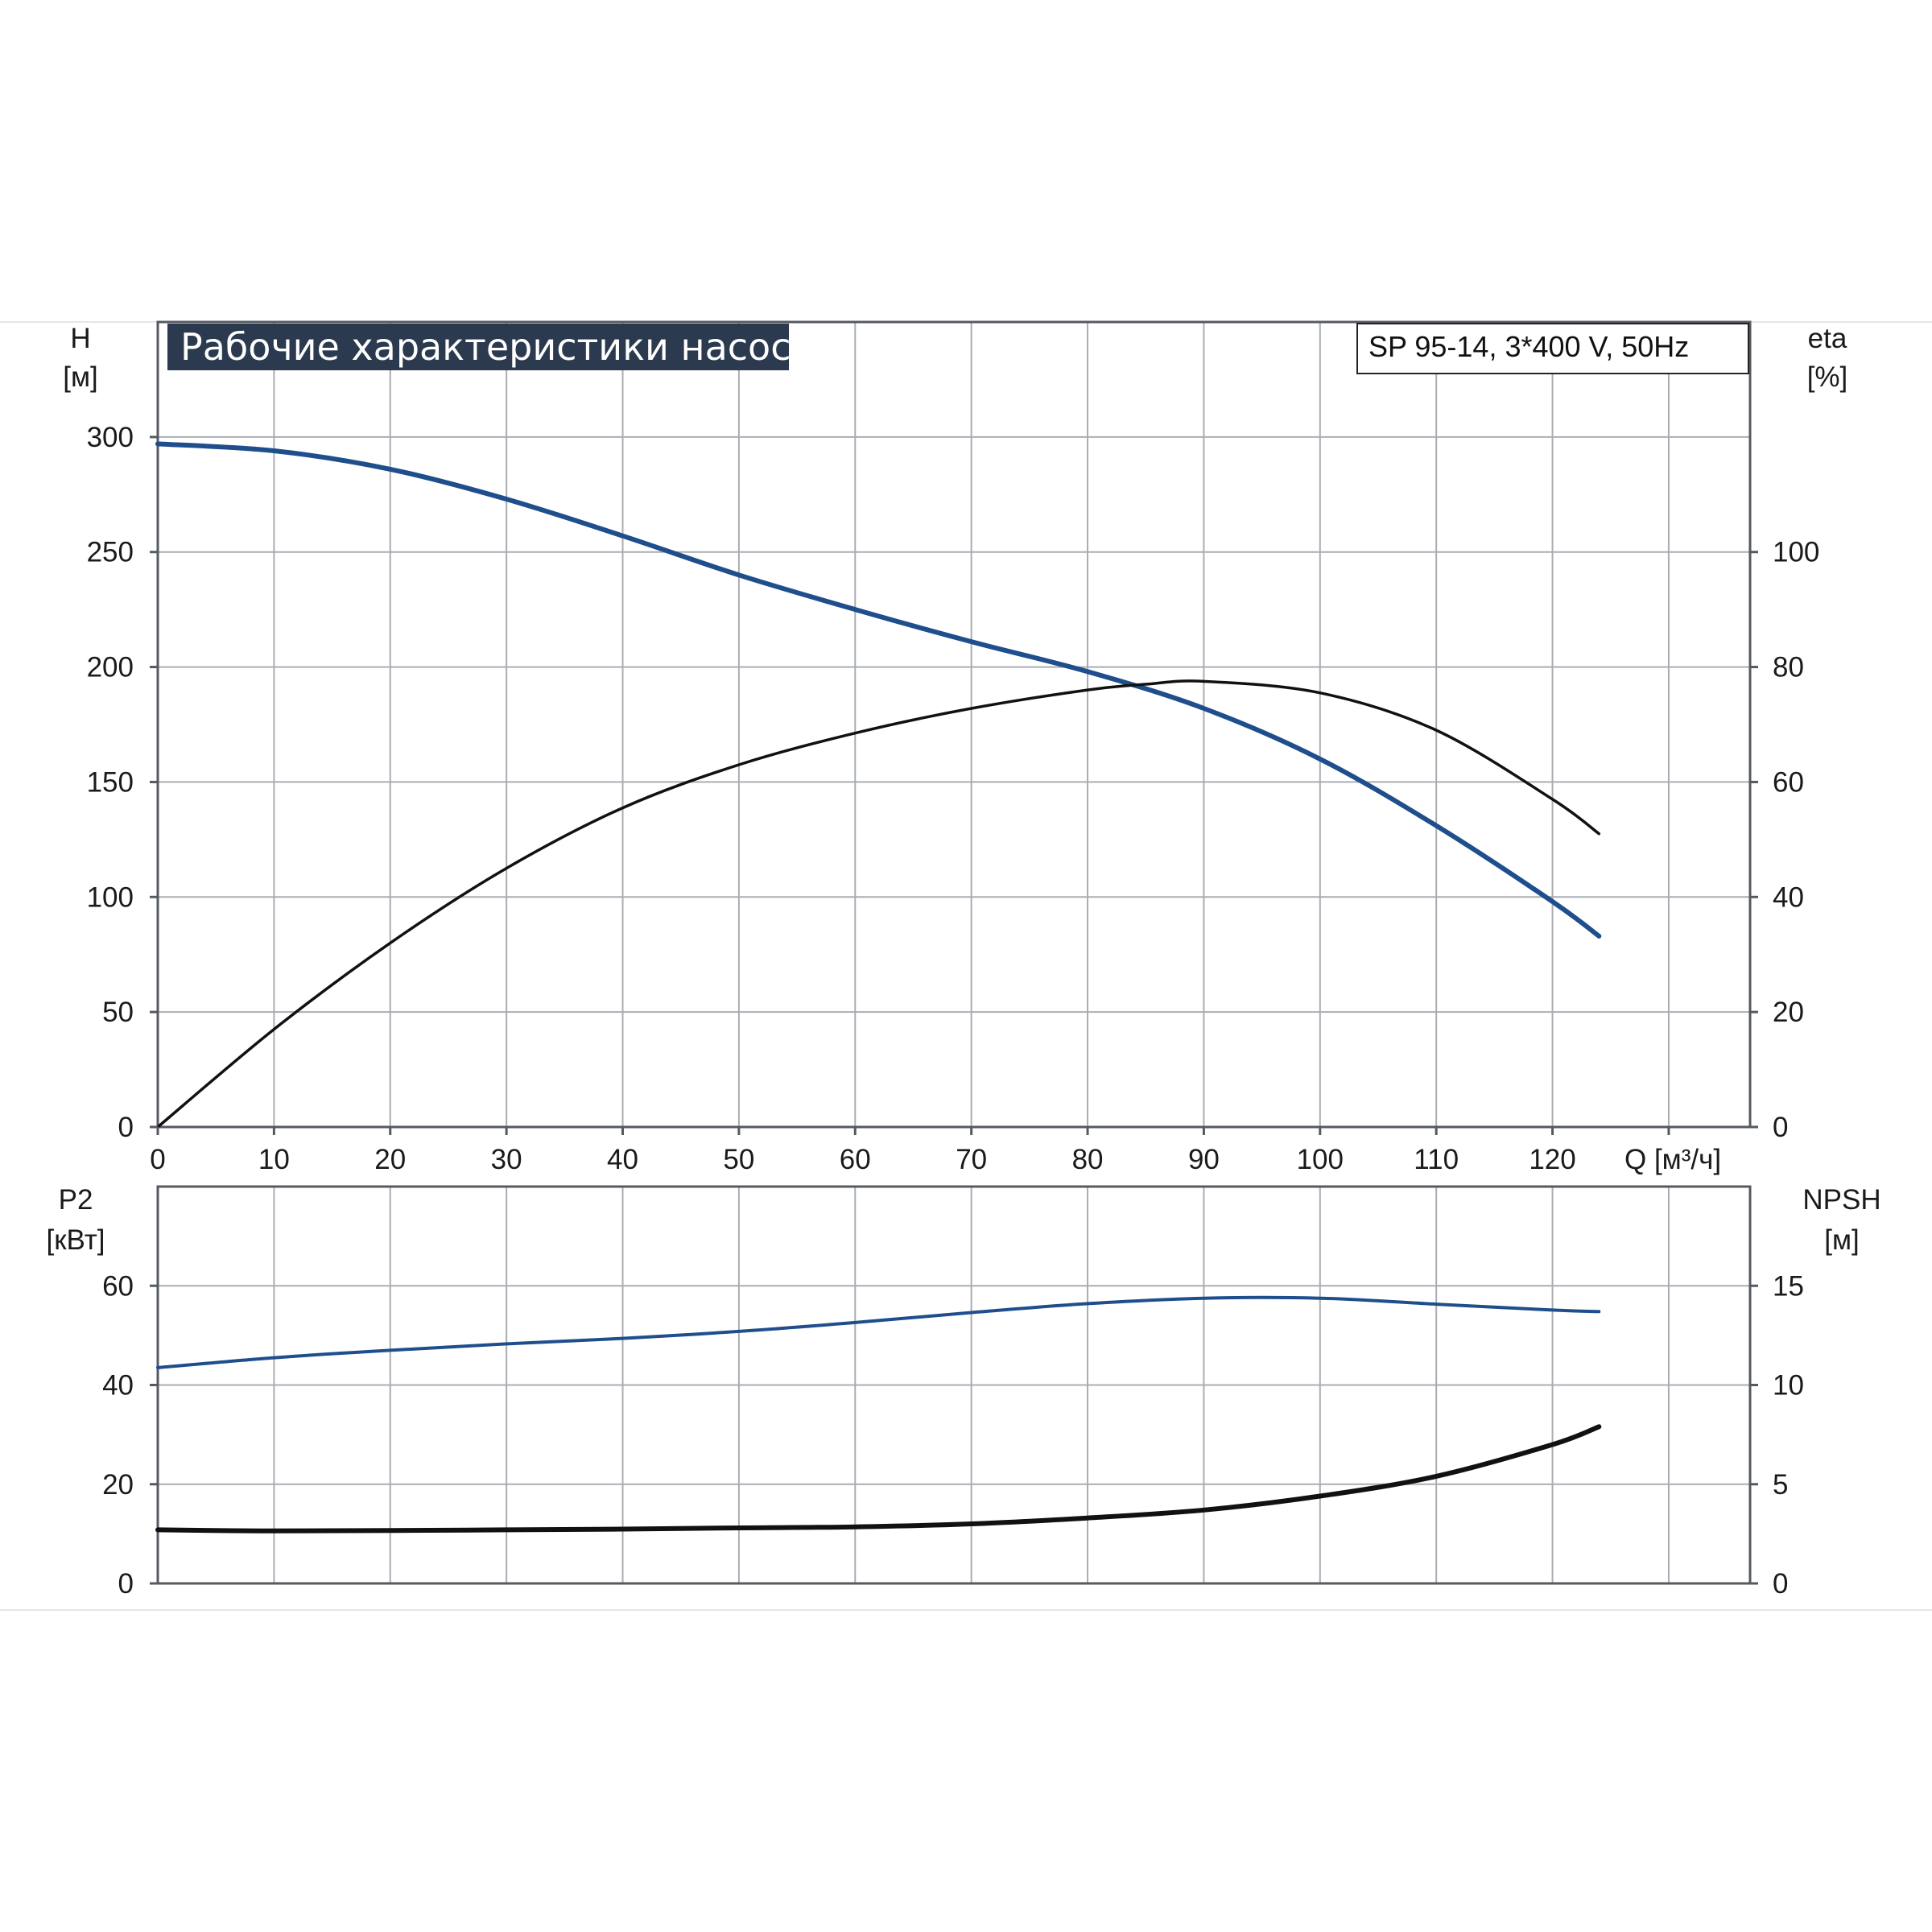  I want to click on head-axis-ticks: 0 50 100 150 200 250 300, so click(122, 782).